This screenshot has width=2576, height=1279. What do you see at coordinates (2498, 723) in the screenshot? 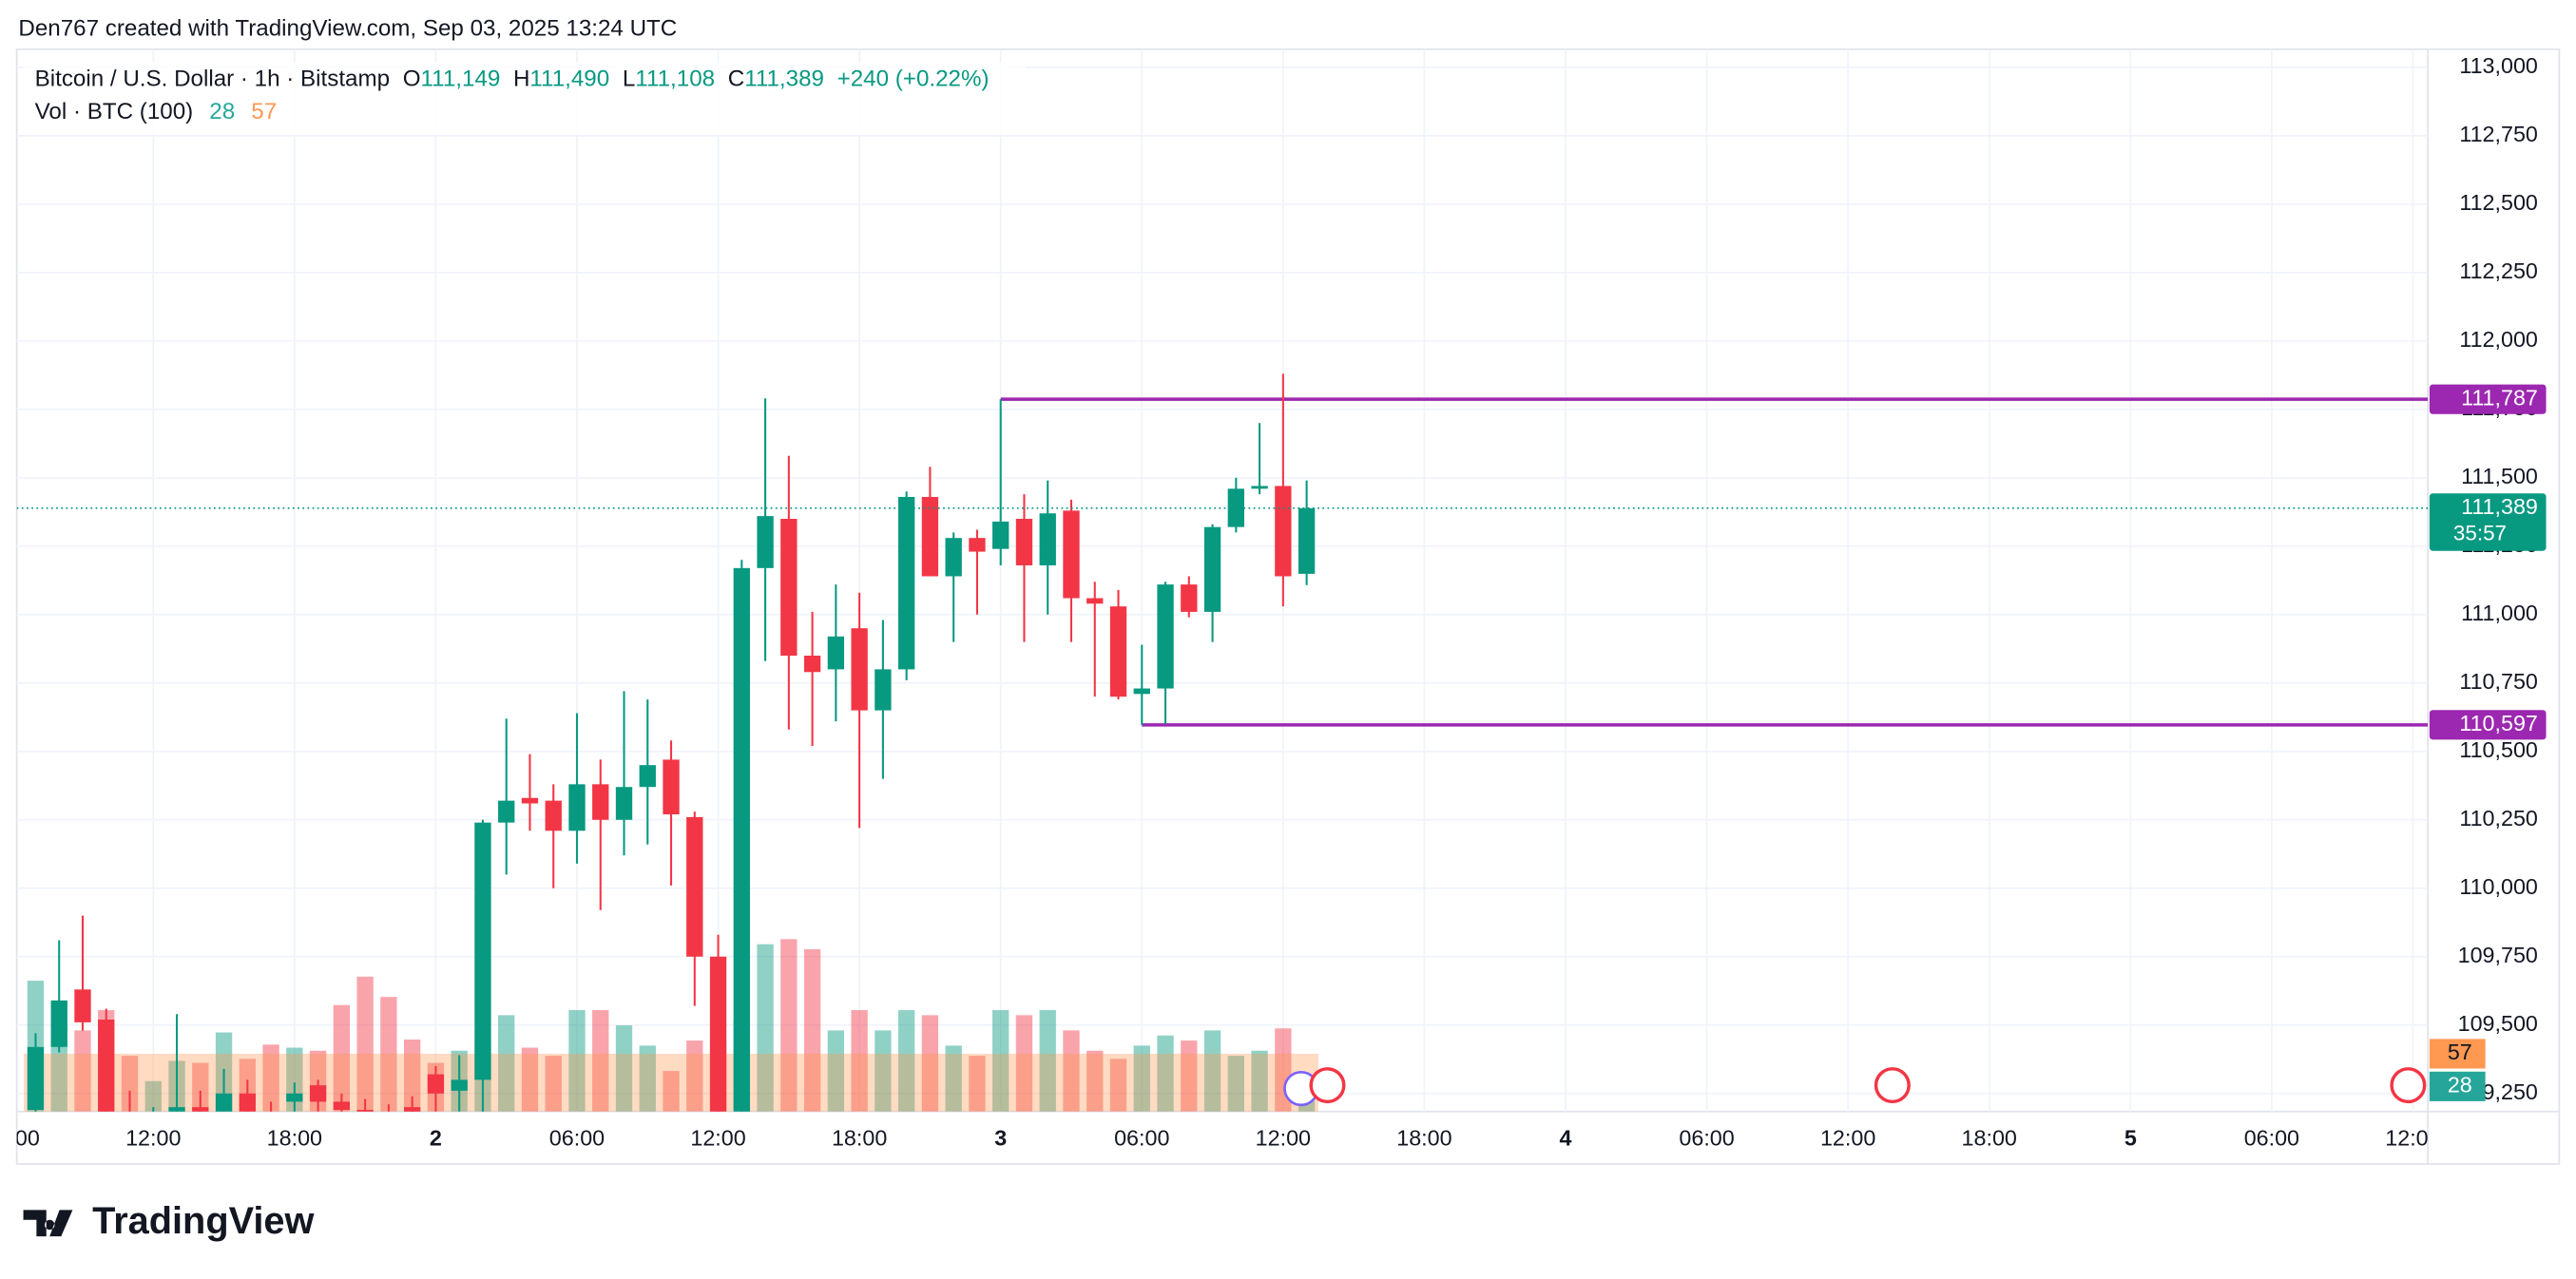
I see `level-tag-label: 110,597` at bounding box center [2498, 723].